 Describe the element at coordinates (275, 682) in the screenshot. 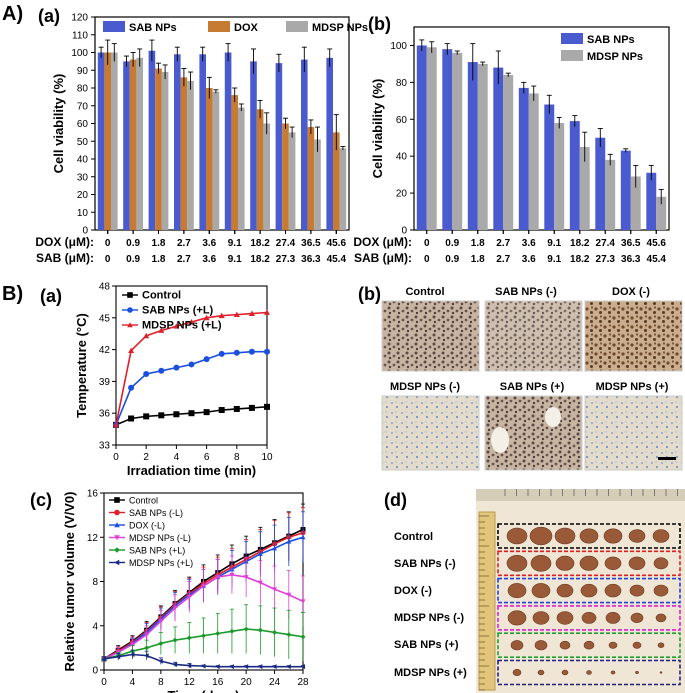

I see `x-tick-label: 24` at that location.